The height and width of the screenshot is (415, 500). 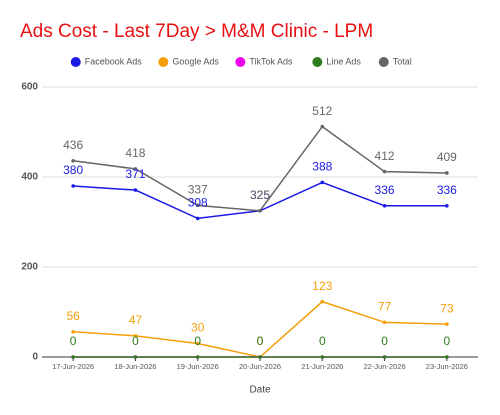 I want to click on data-label: 337, so click(x=198, y=190).